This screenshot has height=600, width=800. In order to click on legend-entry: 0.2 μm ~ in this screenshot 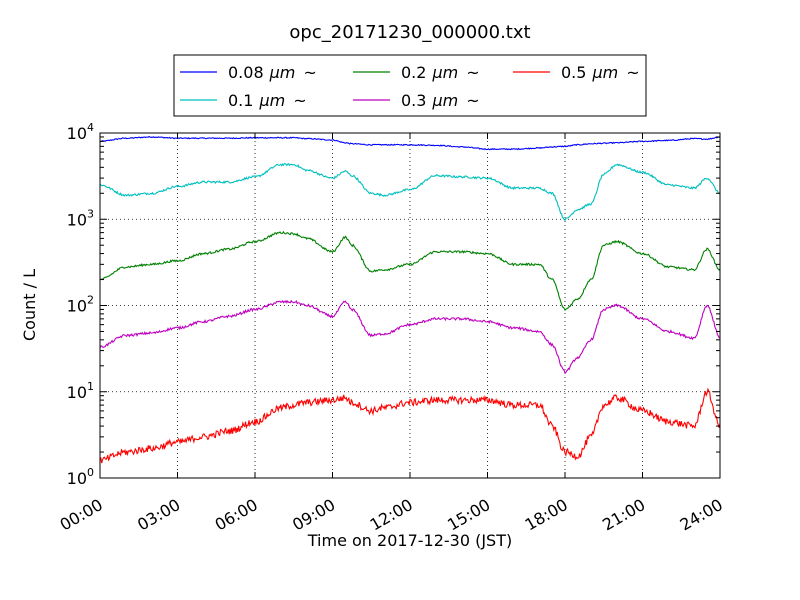, I will do `click(440, 72)`.